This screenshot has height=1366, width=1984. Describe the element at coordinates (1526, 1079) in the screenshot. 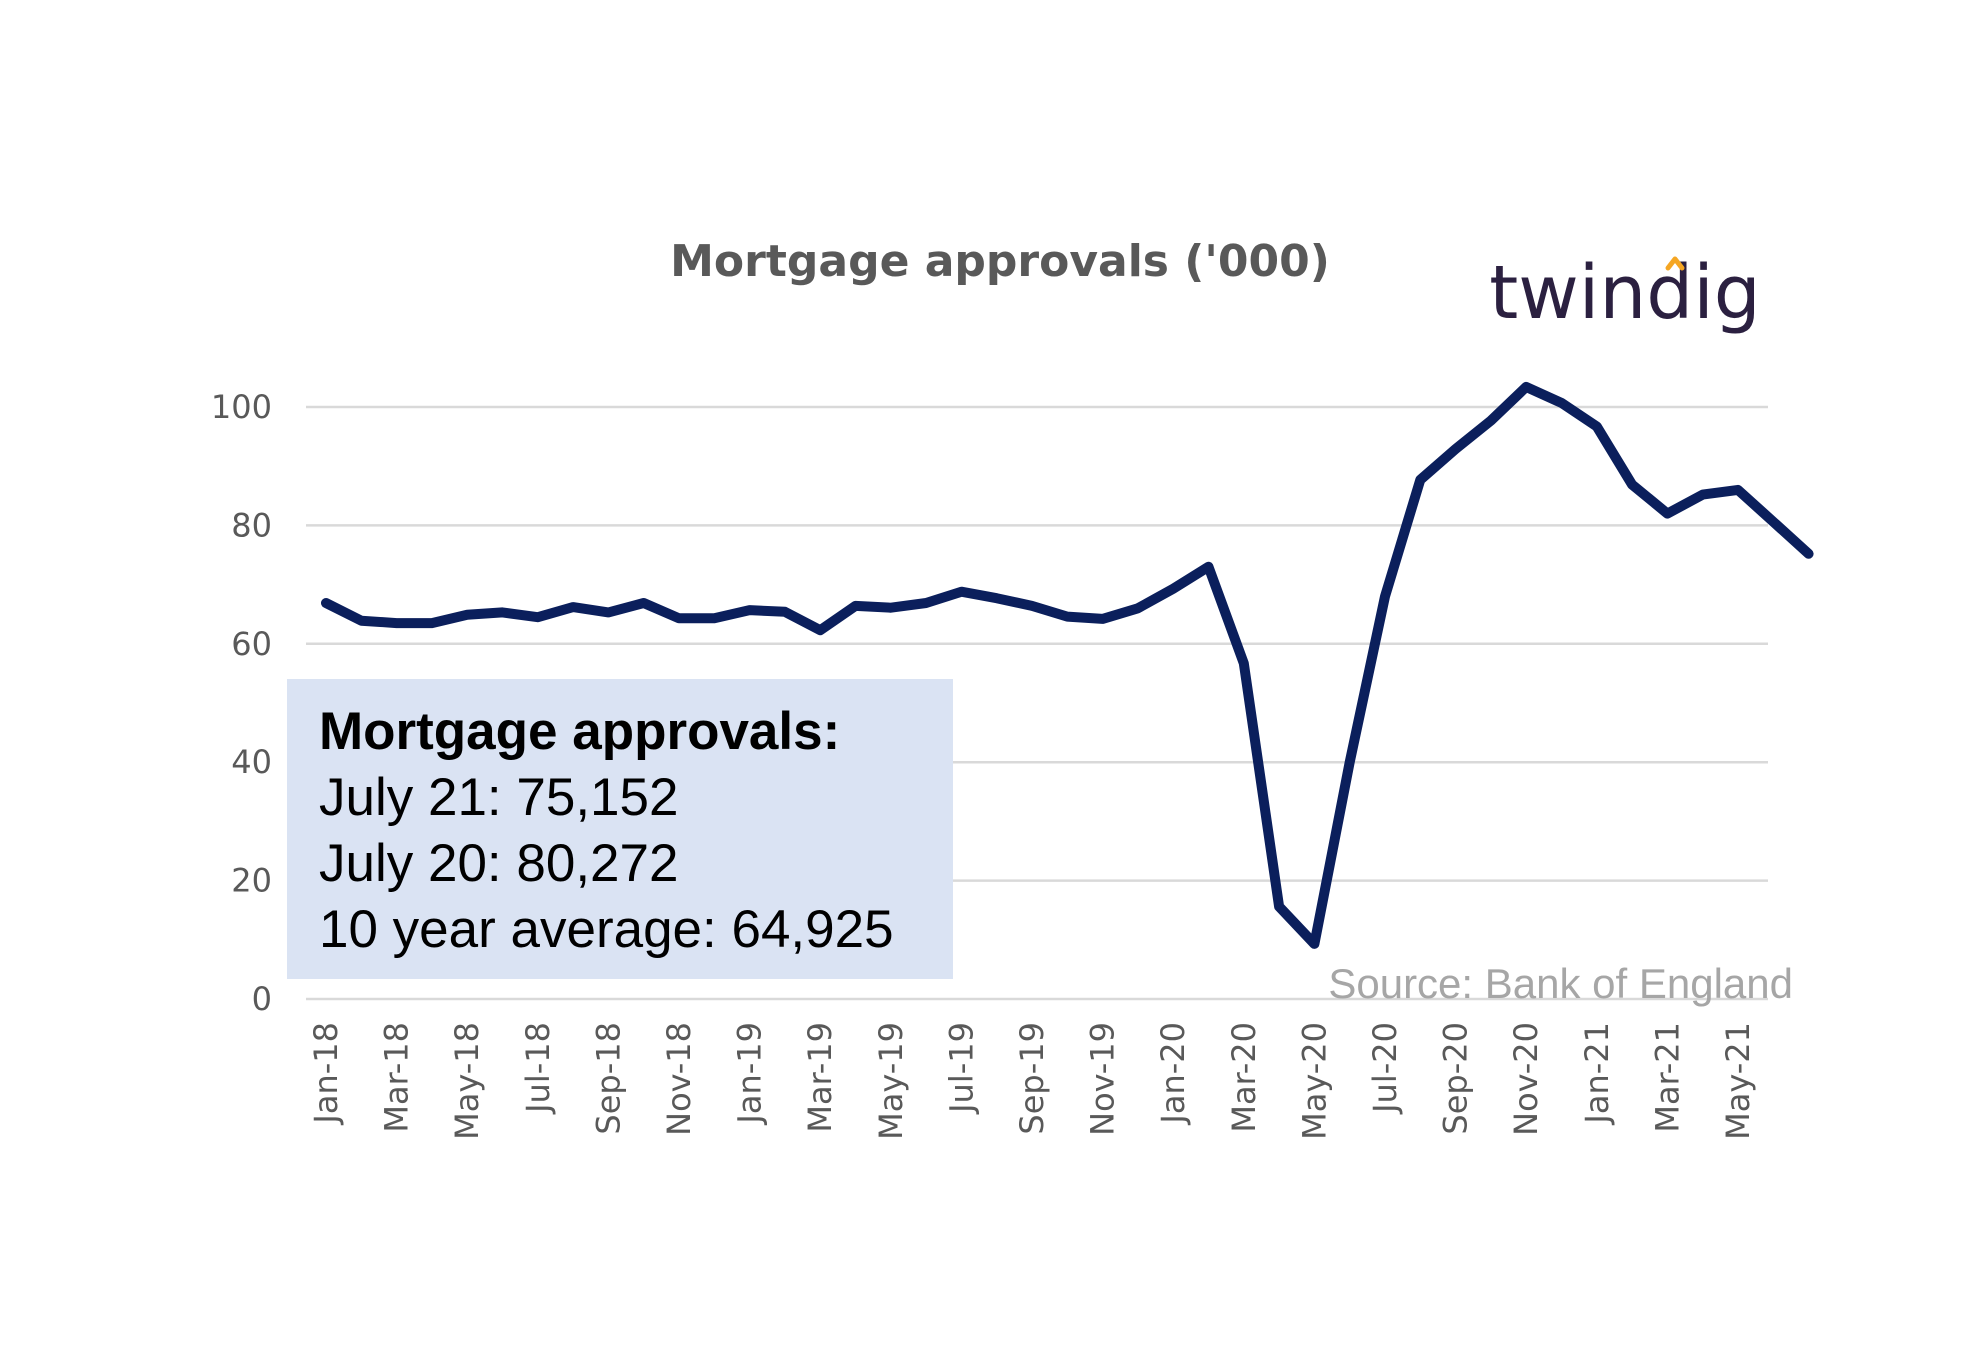

I see `x-tick-label-nov-20: Nov-20` at that location.